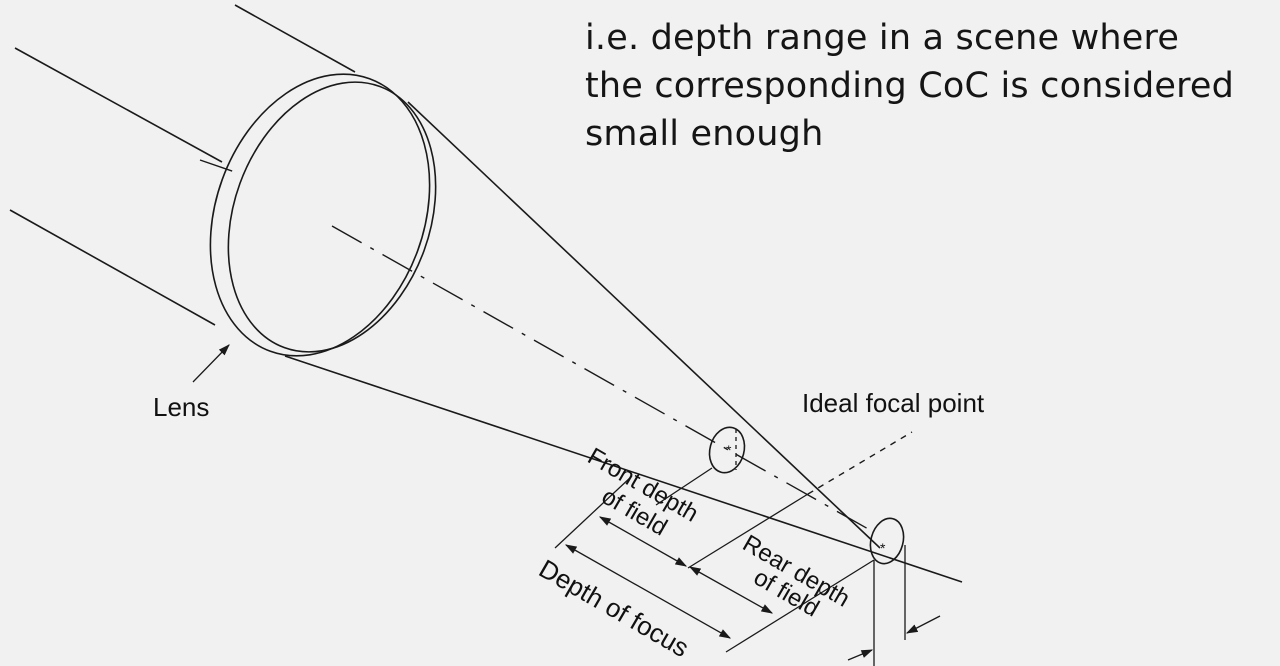 This screenshot has width=1280, height=666. I want to click on lens-pointer-arrow, so click(211, 363).